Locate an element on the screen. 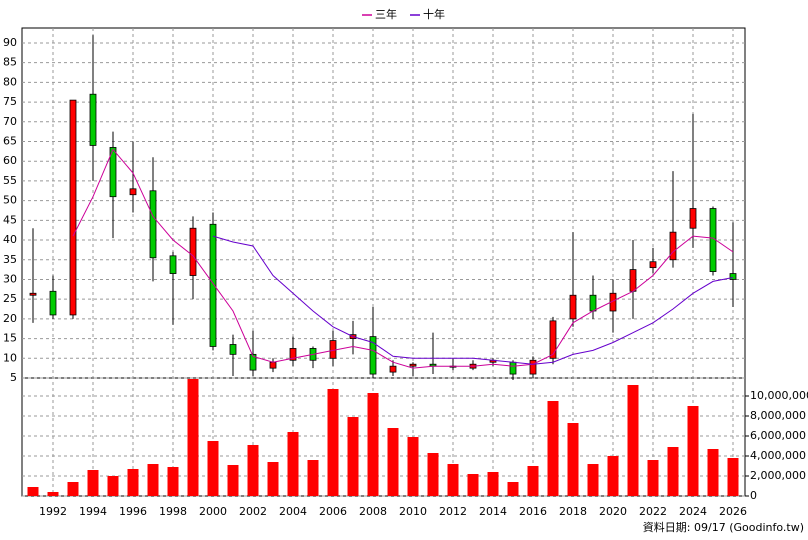  x-tick-label: 2014 is located at coordinates (493, 511).